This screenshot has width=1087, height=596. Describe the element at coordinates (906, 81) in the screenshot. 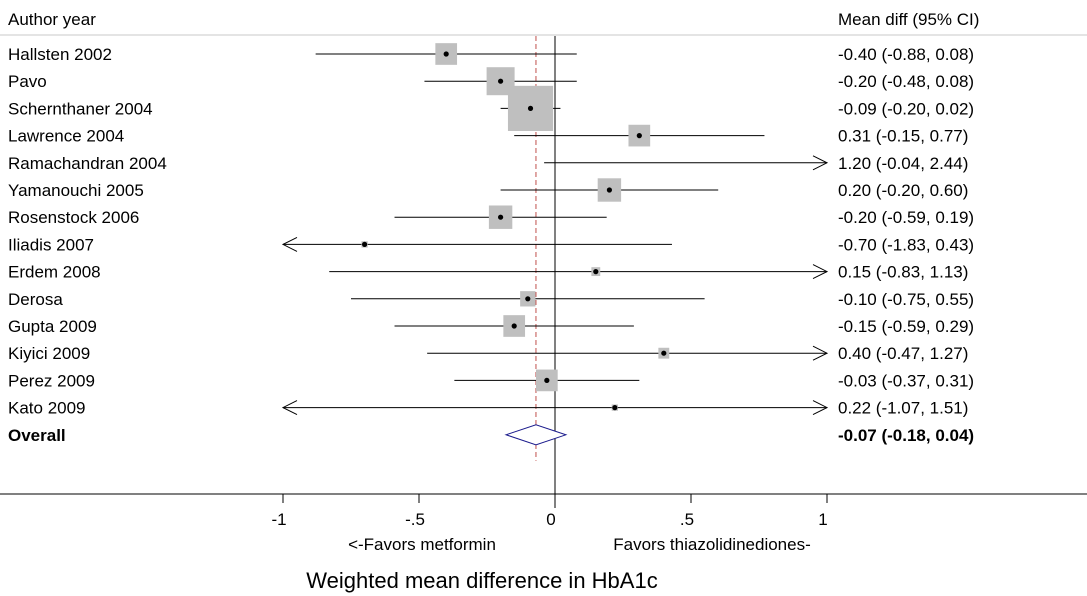

I see `study-ci-text: -0.20 (-0.48, 0.08)` at that location.